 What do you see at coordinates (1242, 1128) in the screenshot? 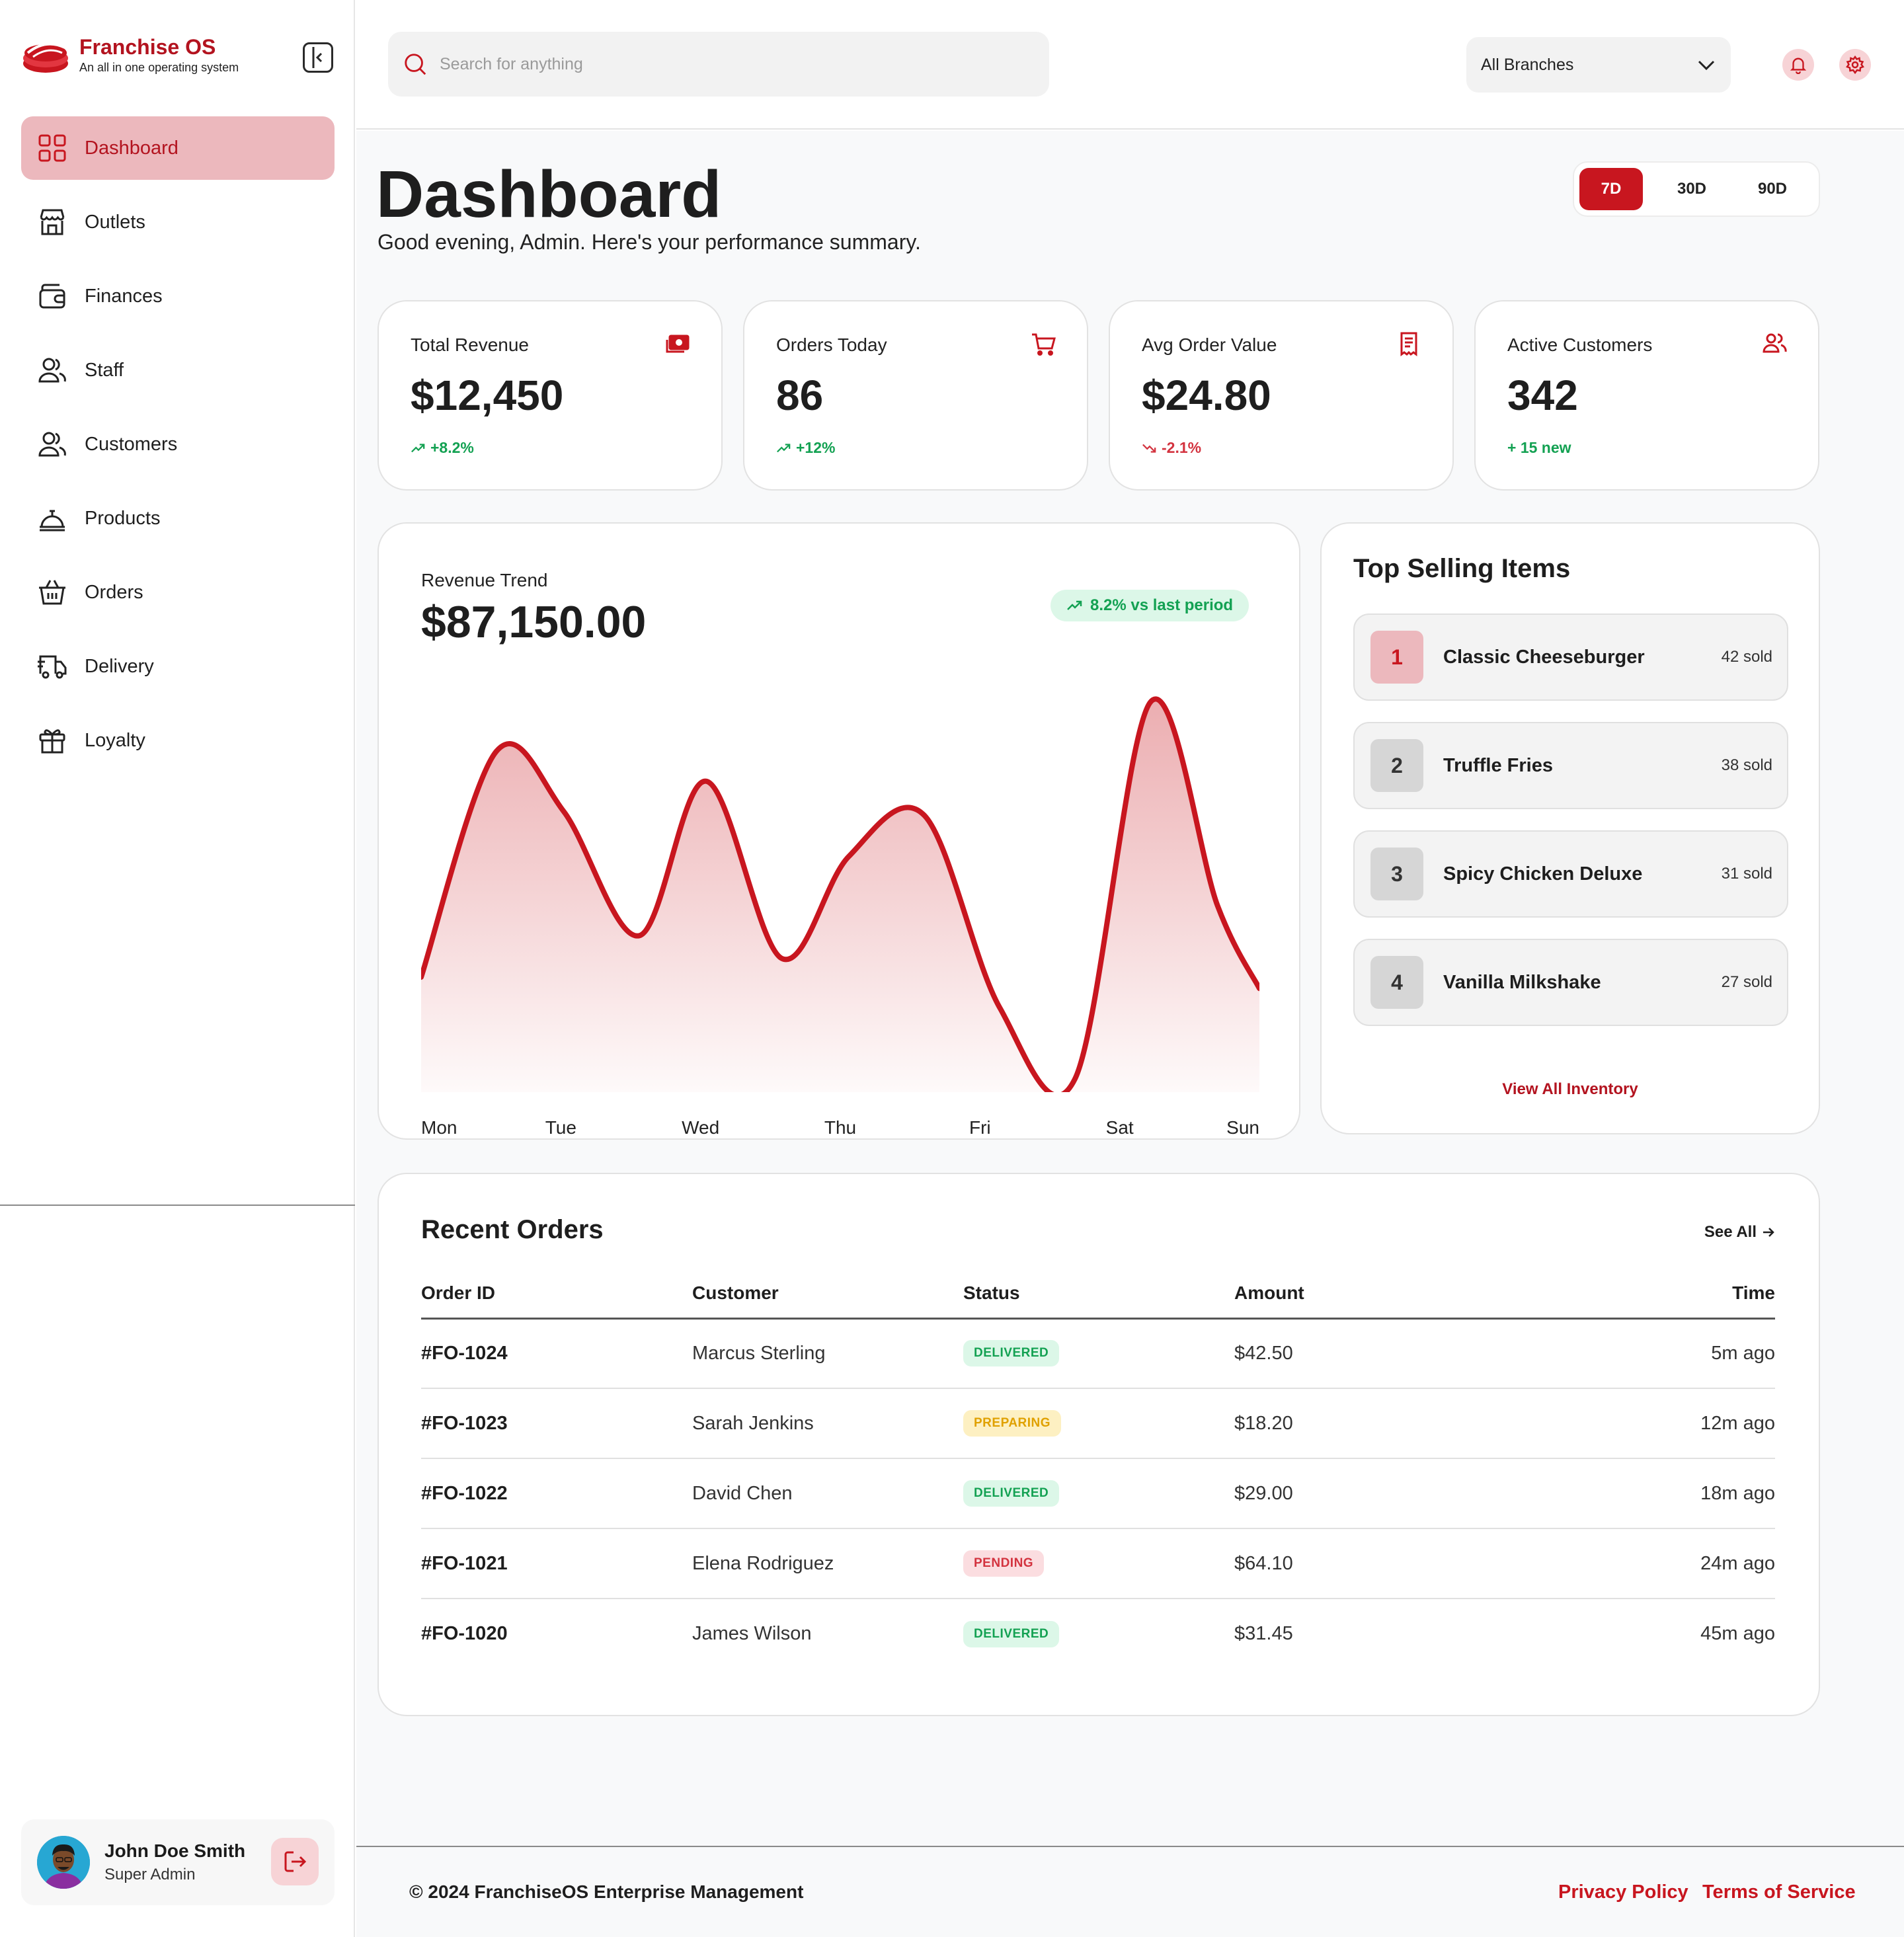
I see `x-tick-label: Sun` at bounding box center [1242, 1128].